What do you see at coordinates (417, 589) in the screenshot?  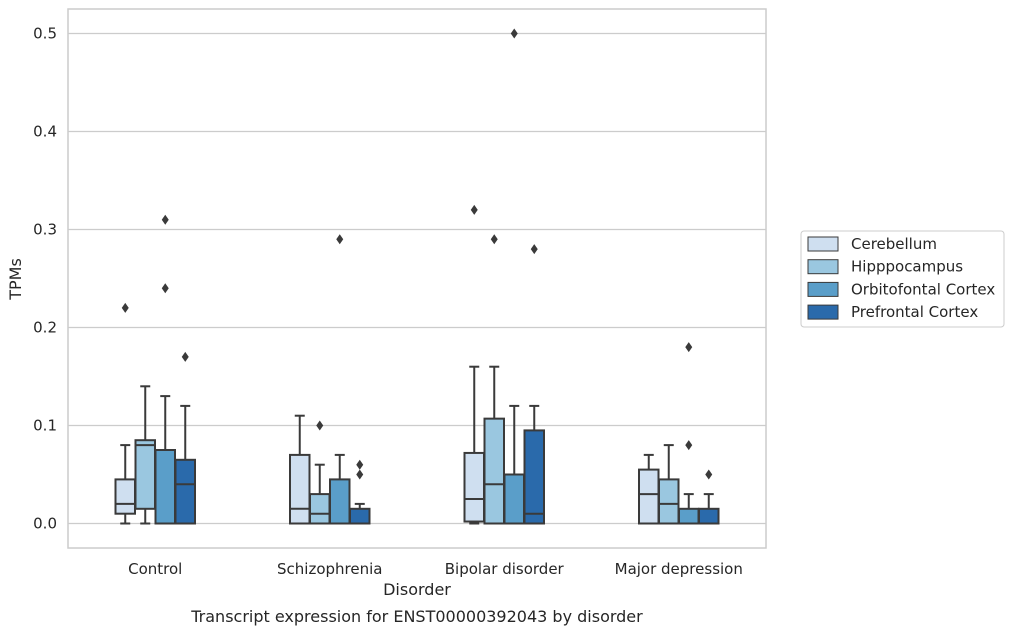 I see `x-axis-label: Disorder` at bounding box center [417, 589].